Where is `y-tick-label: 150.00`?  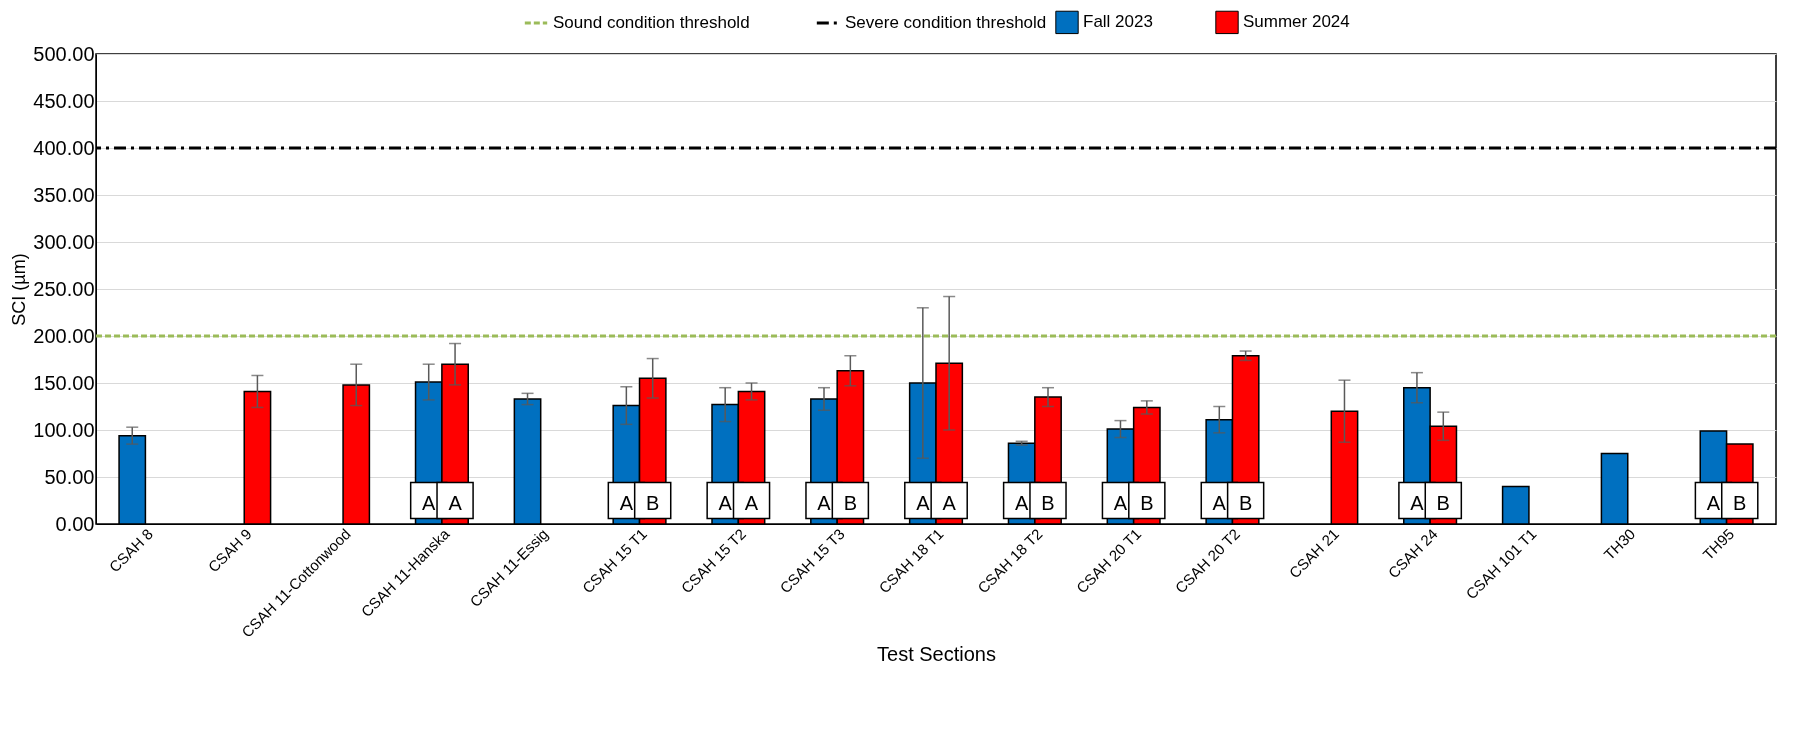 y-tick-label: 150.00 is located at coordinates (64, 382).